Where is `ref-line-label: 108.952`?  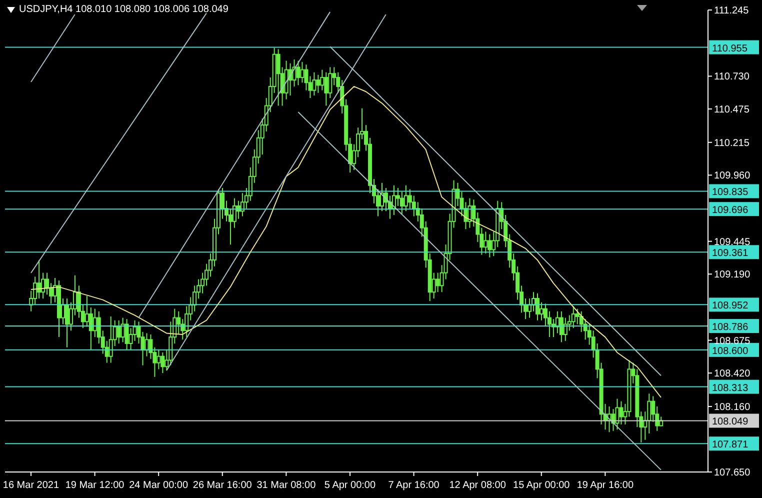 ref-line-label: 108.952 is located at coordinates (730, 306).